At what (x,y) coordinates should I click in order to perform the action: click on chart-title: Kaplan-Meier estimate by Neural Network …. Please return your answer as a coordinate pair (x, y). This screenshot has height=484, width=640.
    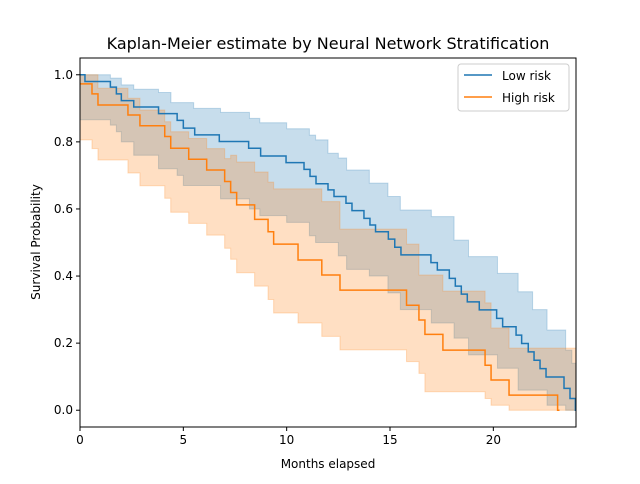
    Looking at the image, I should click on (328, 43).